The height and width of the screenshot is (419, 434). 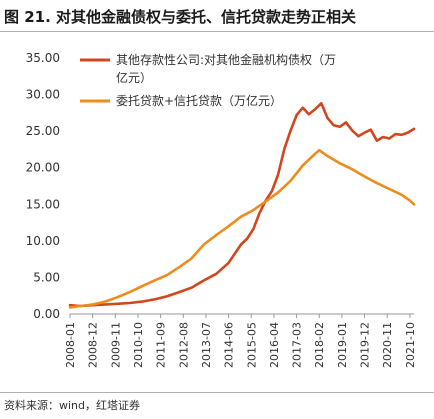 What do you see at coordinates (251, 345) in the screenshot?
I see `x-tick-label: 2015-05` at bounding box center [251, 345].